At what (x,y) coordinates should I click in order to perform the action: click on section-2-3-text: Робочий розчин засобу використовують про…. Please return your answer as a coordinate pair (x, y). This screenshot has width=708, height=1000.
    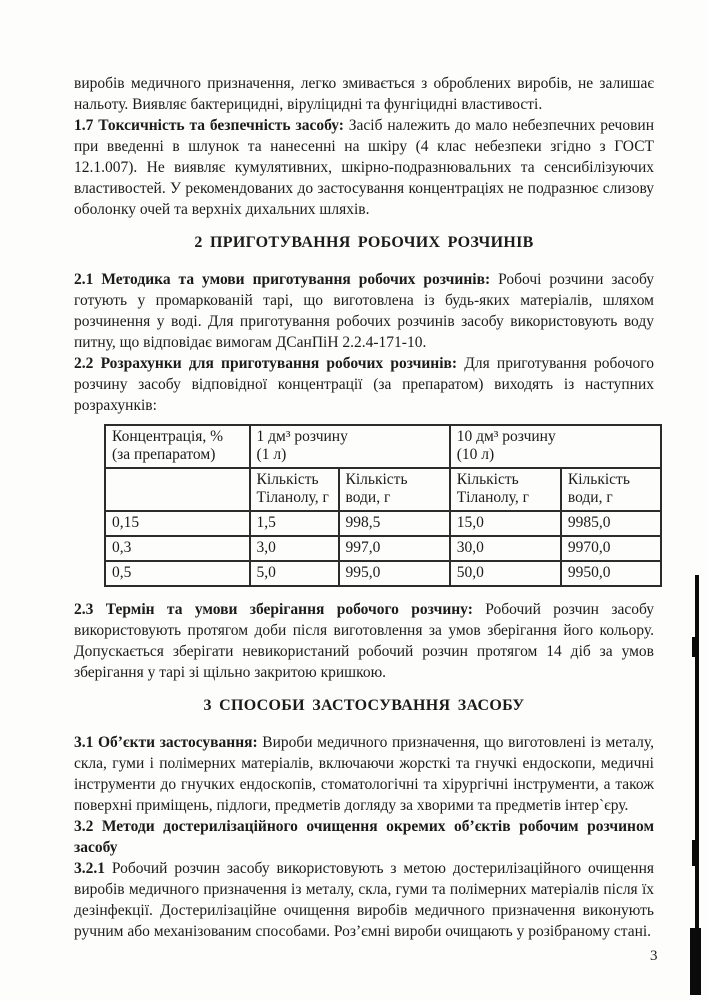
    Looking at the image, I should click on (364, 641).